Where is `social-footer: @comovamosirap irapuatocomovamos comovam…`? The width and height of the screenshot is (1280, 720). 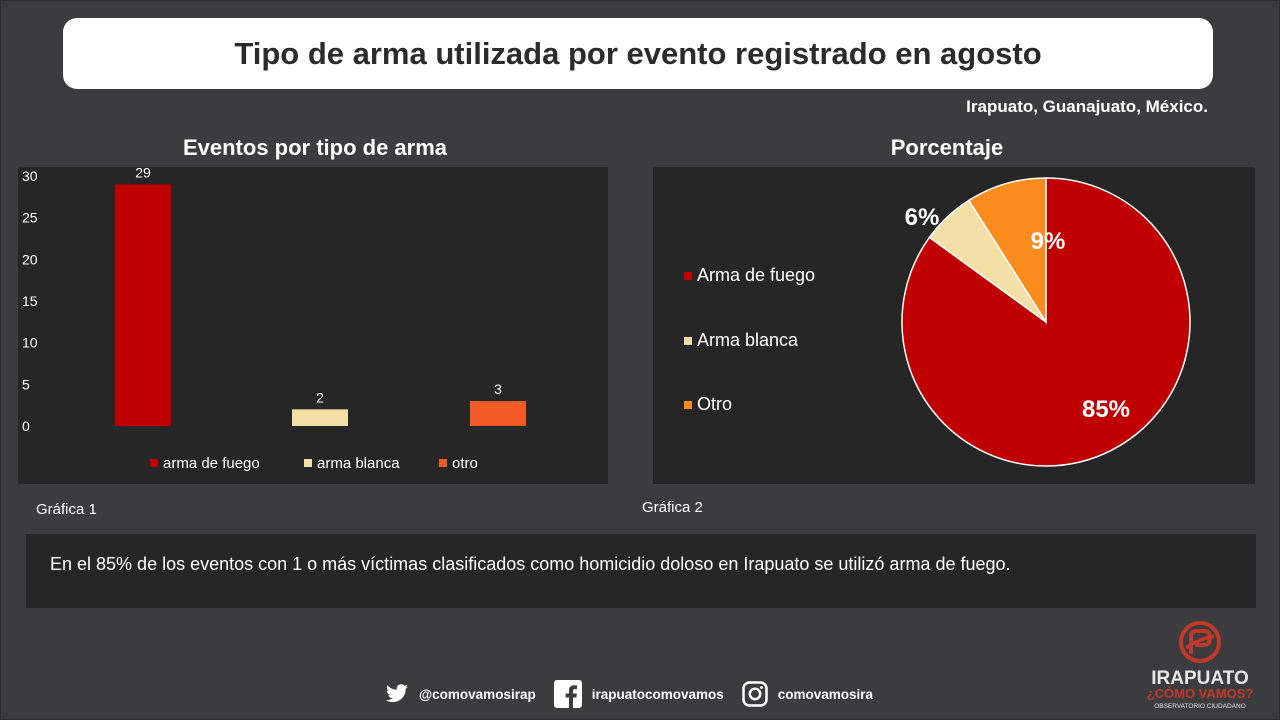 social-footer: @comovamosirap irapuatocomovamos comovam… is located at coordinates (633, 694).